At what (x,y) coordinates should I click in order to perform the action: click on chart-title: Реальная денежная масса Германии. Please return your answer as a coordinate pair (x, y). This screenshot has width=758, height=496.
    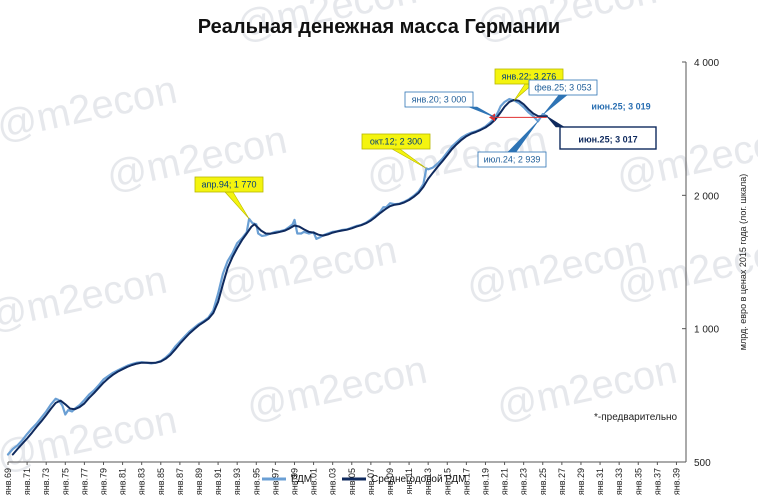
    Looking at the image, I should click on (379, 27).